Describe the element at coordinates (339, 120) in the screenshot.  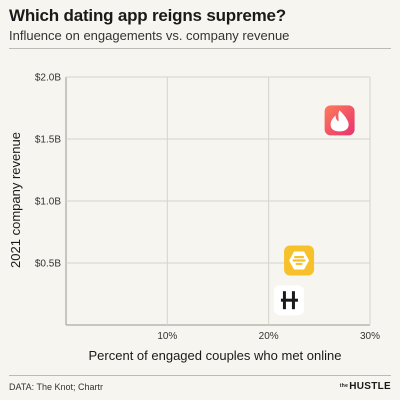
I see `tinder-flame-icon` at that location.